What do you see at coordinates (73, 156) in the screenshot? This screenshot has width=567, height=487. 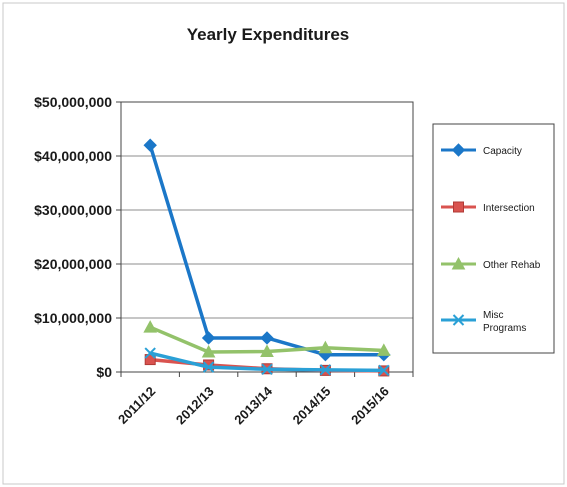 I see `y-tick-label-4: $40,000,000` at bounding box center [73, 156].